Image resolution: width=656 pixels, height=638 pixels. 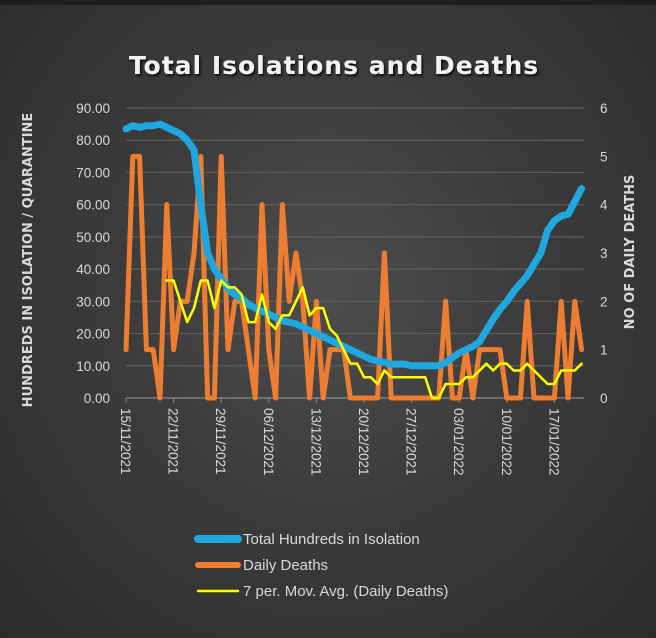 I want to click on x-tick-label: 15/11/2021, so click(x=125, y=441).